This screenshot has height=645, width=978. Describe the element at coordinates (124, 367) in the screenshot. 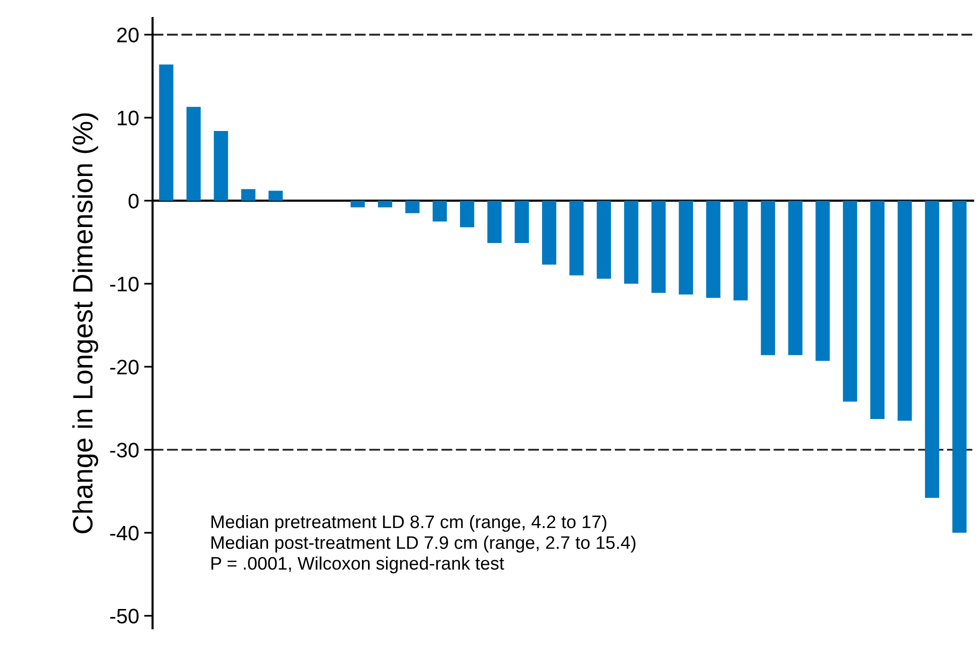

I see `y-tick-label: -20` at that location.